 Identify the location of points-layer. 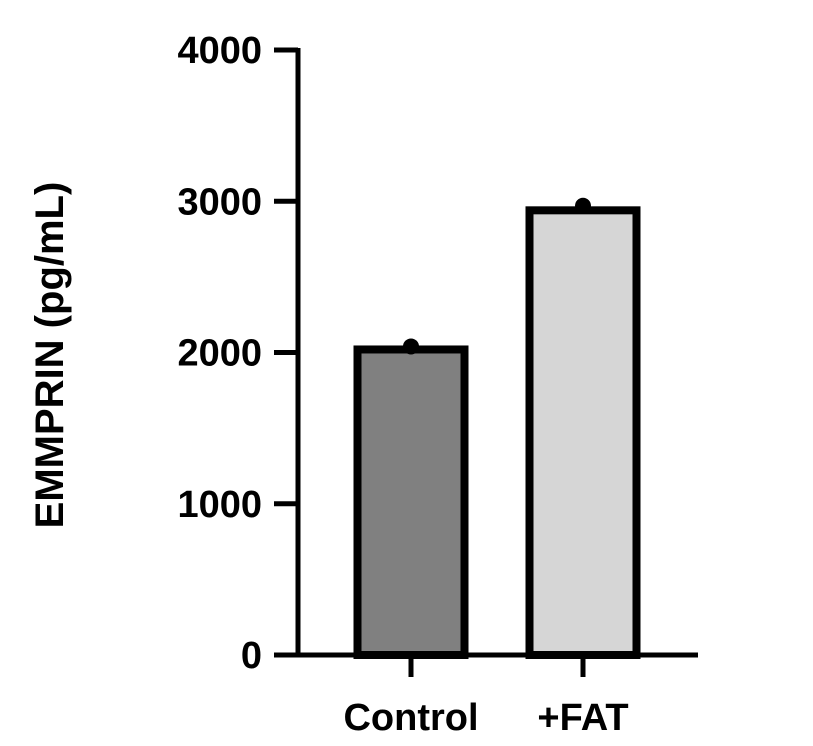
(497, 276).